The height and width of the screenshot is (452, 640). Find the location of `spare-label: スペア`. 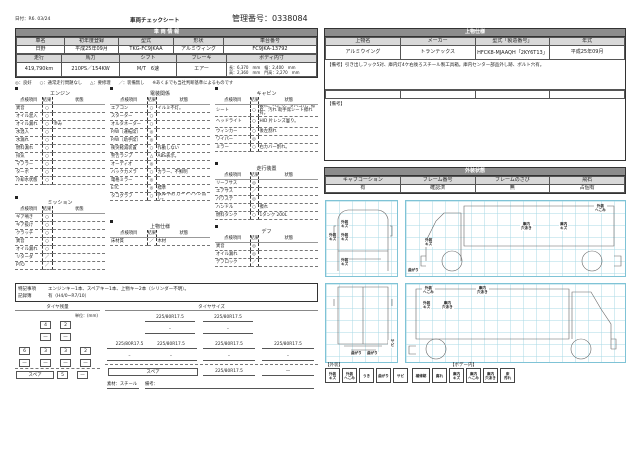

spare-label: スペア is located at coordinates (35, 375).